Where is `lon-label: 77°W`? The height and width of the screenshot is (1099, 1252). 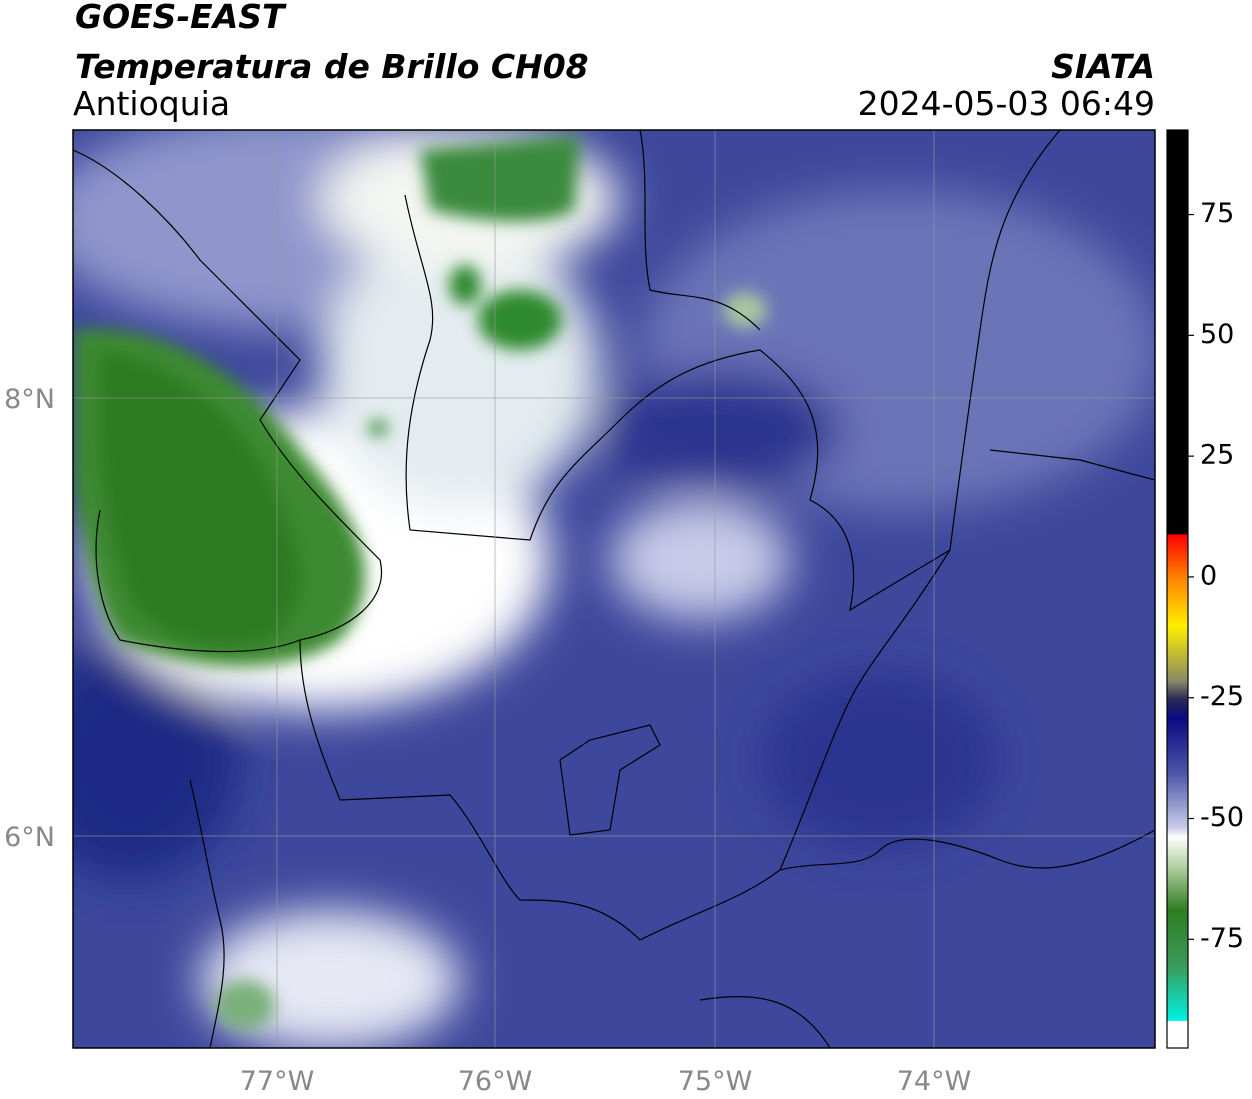
lon-label: 77°W is located at coordinates (277, 1081).